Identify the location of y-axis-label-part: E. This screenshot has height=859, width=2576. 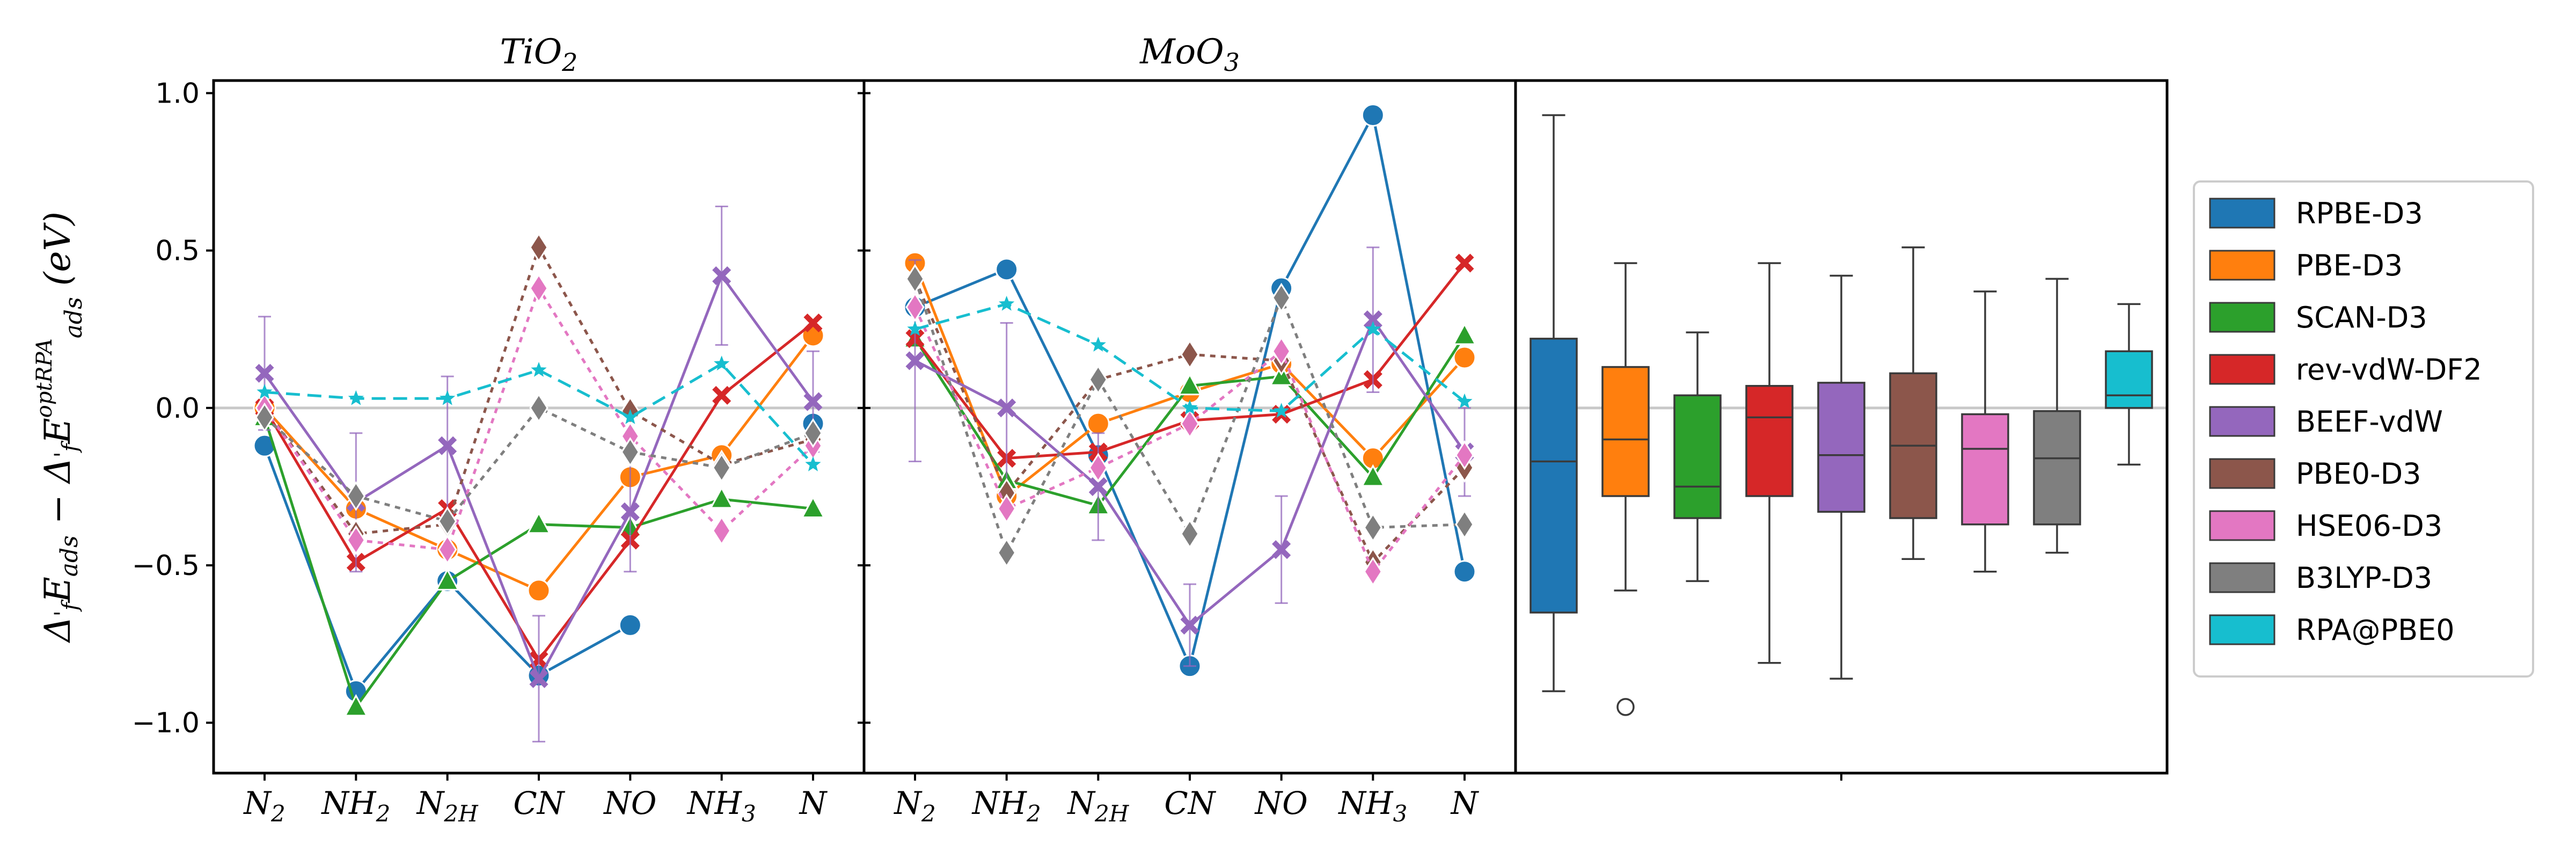
(57, 431).